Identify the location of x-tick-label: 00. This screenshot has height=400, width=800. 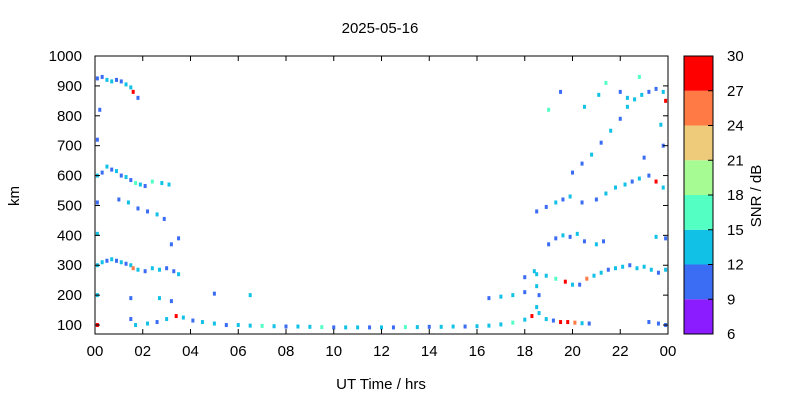
(668, 351).